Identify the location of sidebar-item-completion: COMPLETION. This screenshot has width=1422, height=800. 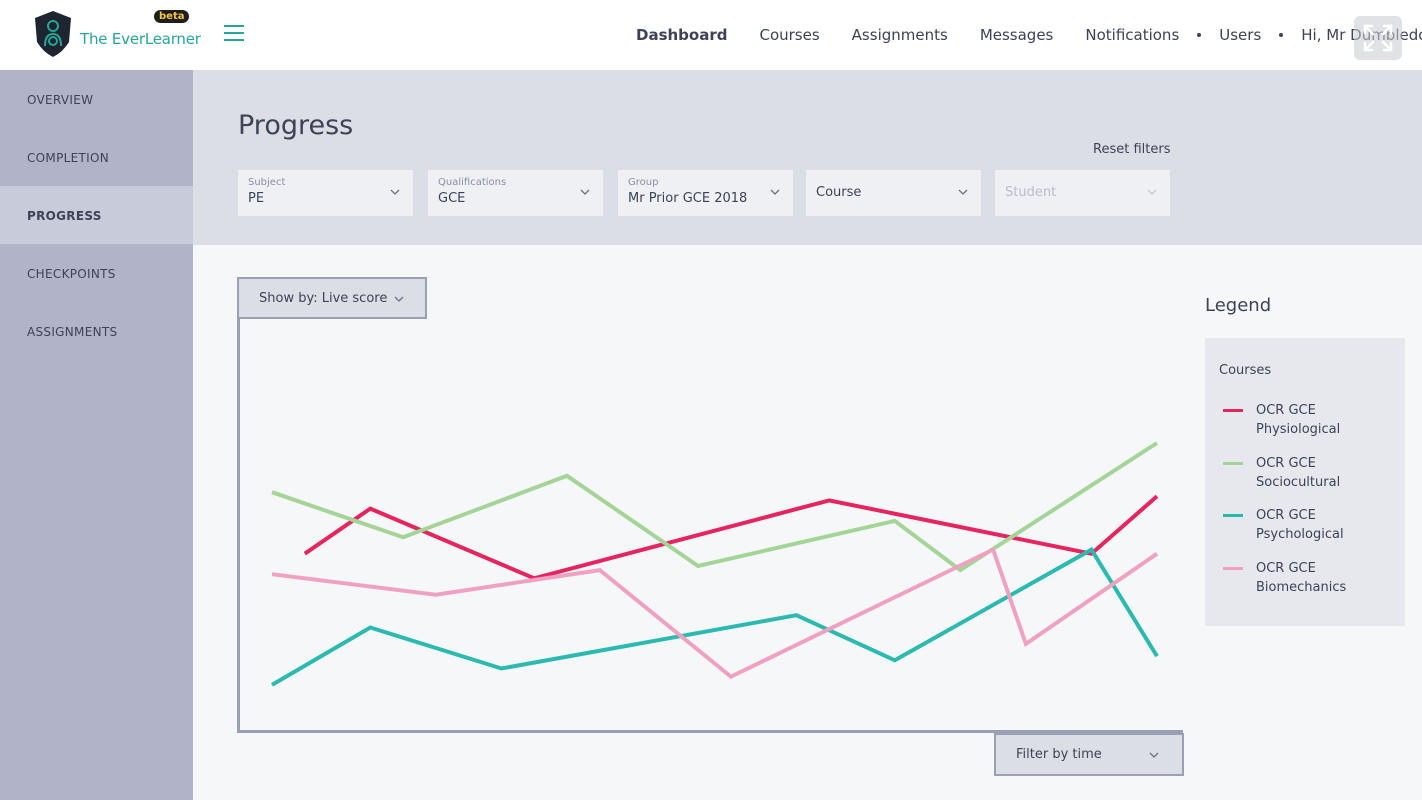
(68, 158).